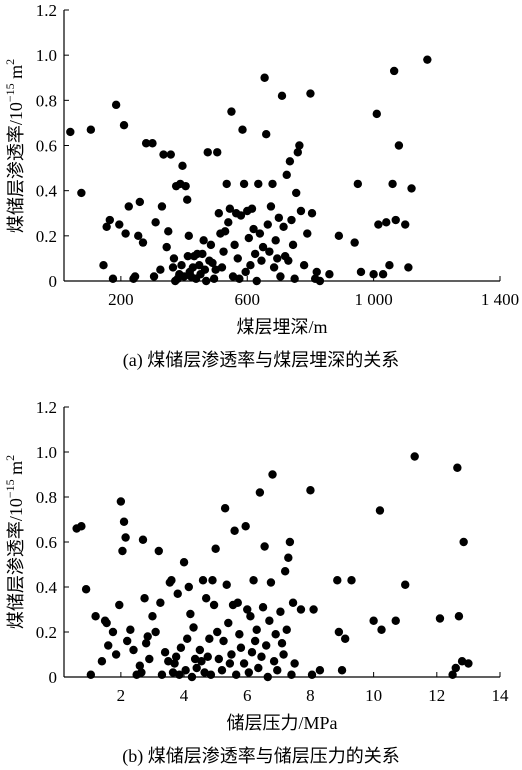 The image size is (522, 770). What do you see at coordinates (10, 92) in the screenshot?
I see `y-axis-label-exponent: −15` at bounding box center [10, 92].